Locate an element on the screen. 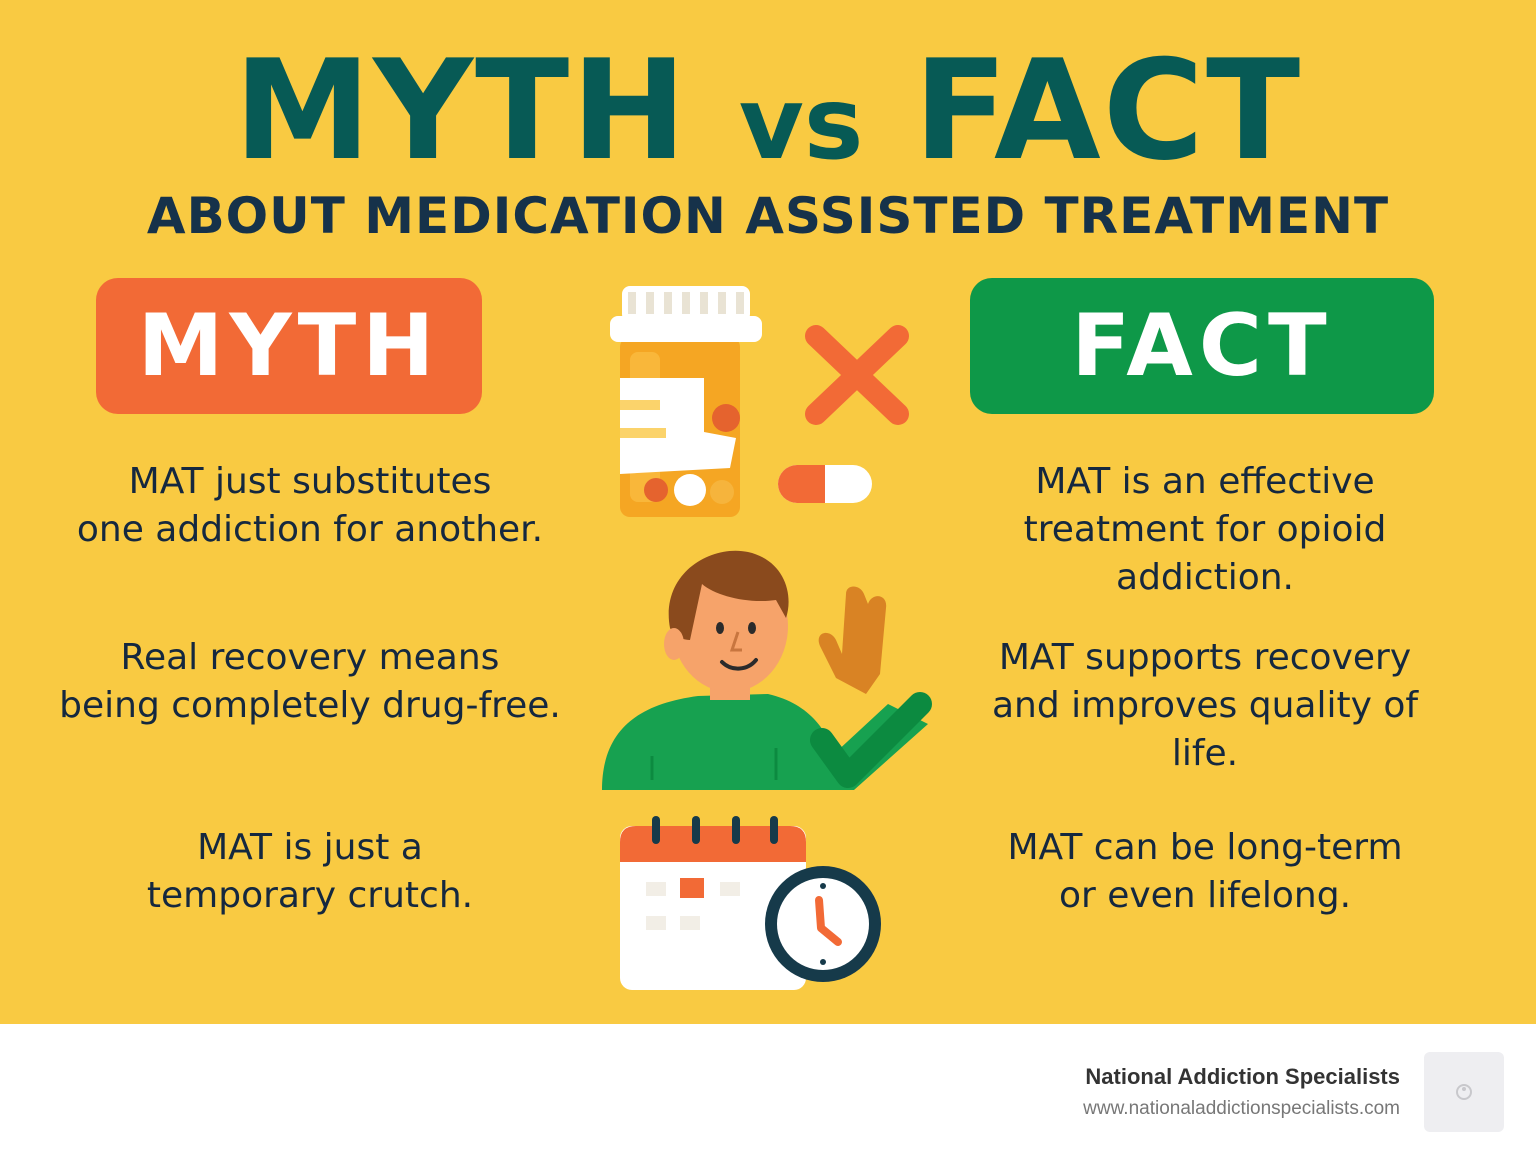 The image size is (1536, 1154). waving-person-icon is located at coordinates (767, 670).